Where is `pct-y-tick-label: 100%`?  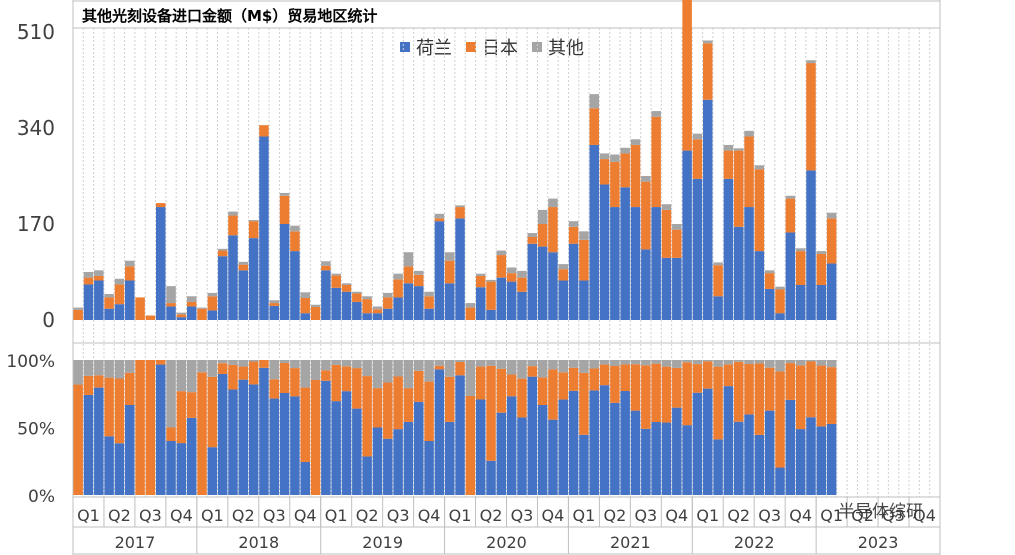 pct-y-tick-label: 100% is located at coordinates (30, 362).